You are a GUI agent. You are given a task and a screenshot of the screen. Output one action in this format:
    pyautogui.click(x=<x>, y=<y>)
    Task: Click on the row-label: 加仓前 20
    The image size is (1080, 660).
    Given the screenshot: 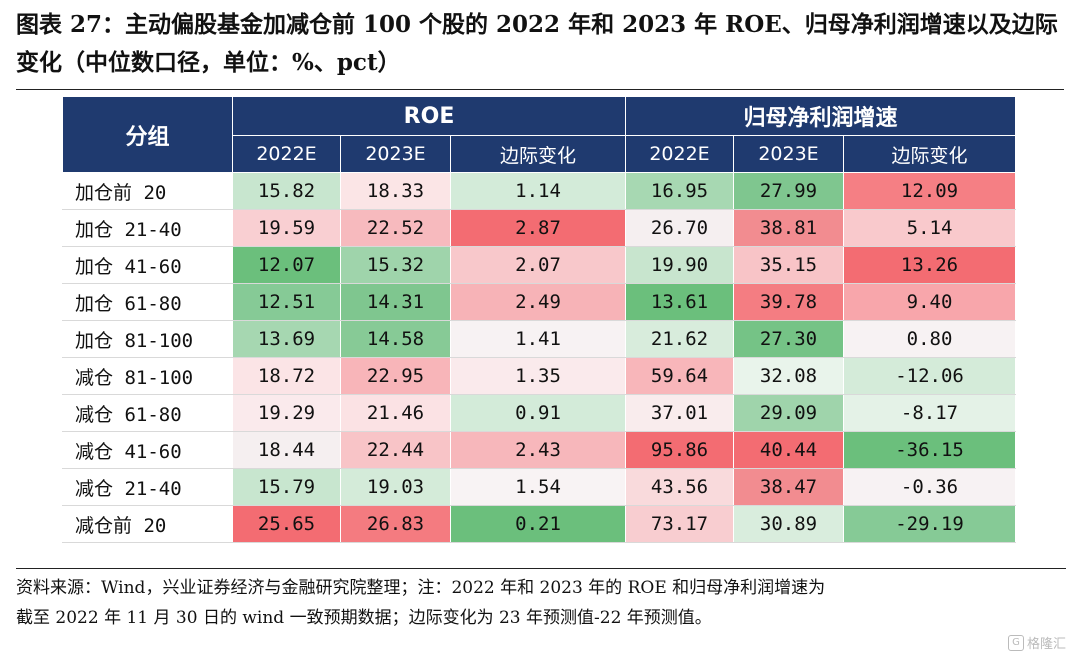 What is the action you would take?
    pyautogui.click(x=147, y=191)
    